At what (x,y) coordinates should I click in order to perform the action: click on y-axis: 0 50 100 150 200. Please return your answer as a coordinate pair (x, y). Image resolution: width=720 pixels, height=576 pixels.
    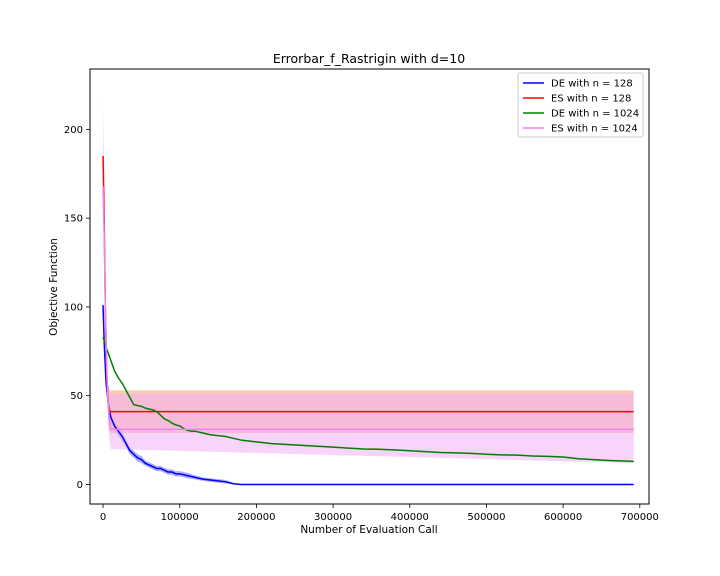
    Looking at the image, I should click on (77, 308).